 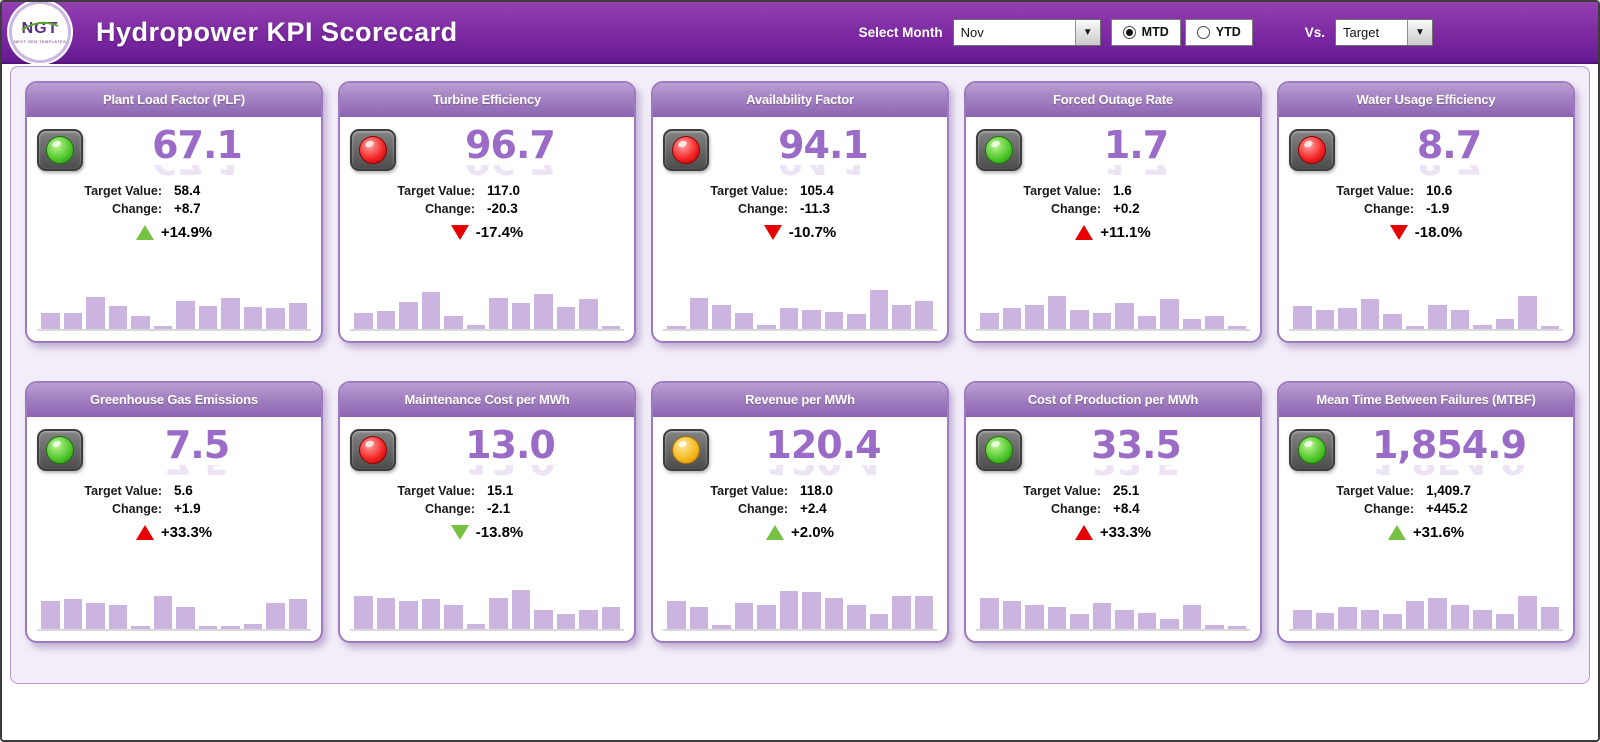 I want to click on status-light-green, so click(x=60, y=450).